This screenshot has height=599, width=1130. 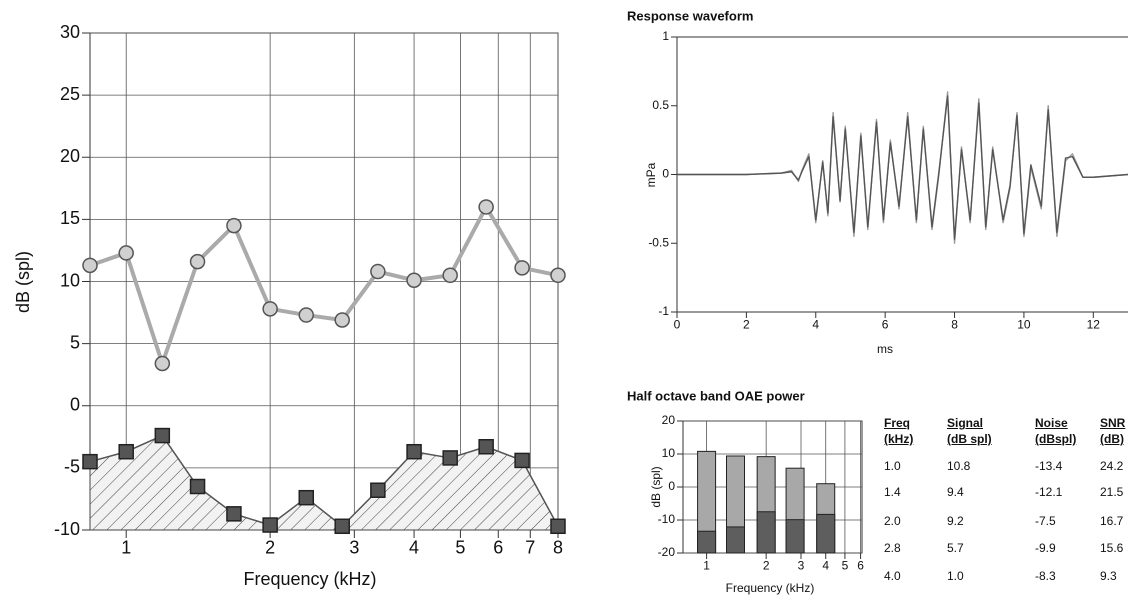 I want to click on table-header: (dB), so click(x=1112, y=439).